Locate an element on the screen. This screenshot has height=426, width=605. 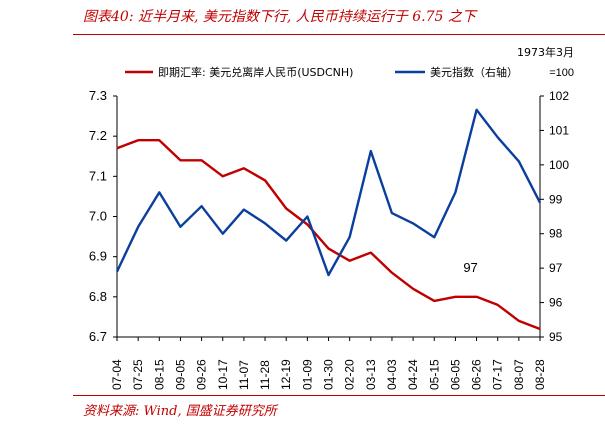
right-tick-label: 99 is located at coordinates (556, 199).